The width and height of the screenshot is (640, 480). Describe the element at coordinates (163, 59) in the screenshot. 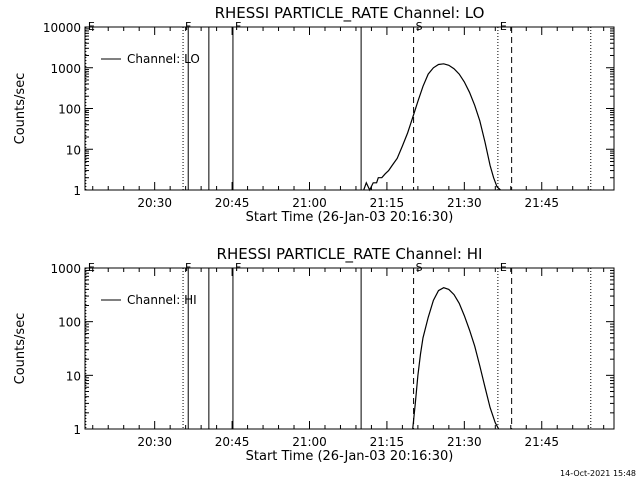

I see `legend-label: Channel: LO` at that location.